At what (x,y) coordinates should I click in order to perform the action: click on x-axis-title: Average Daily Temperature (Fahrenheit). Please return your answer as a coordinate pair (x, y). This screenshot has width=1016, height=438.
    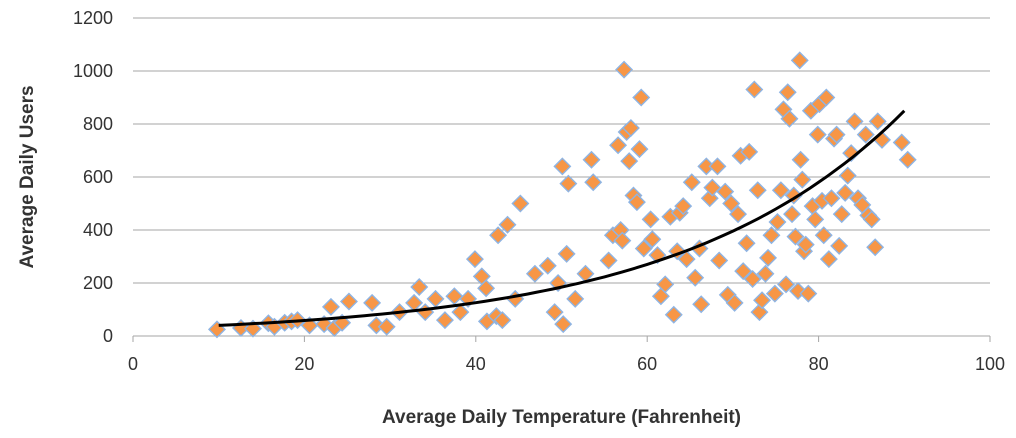
    Looking at the image, I should click on (561, 417).